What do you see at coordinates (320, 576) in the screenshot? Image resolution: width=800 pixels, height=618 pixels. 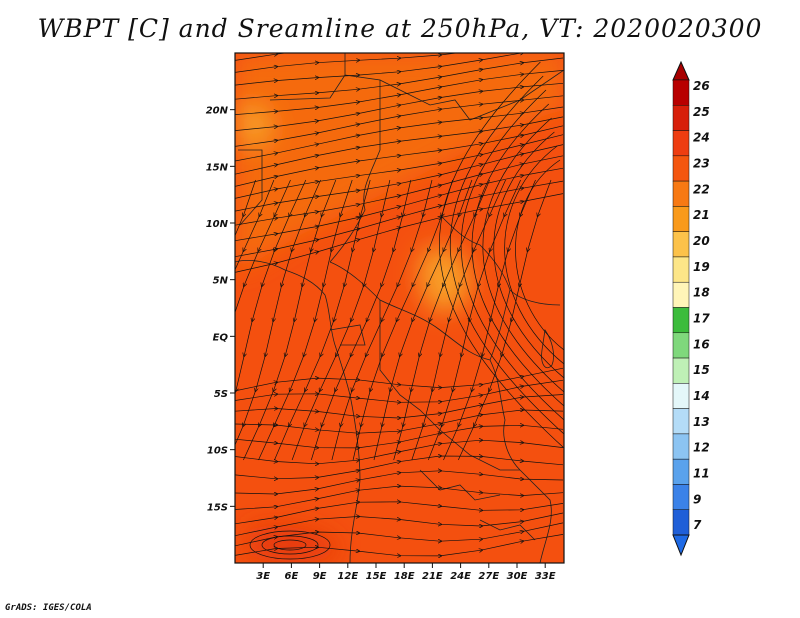 I see `lon-tick-label: 9E` at bounding box center [320, 576].